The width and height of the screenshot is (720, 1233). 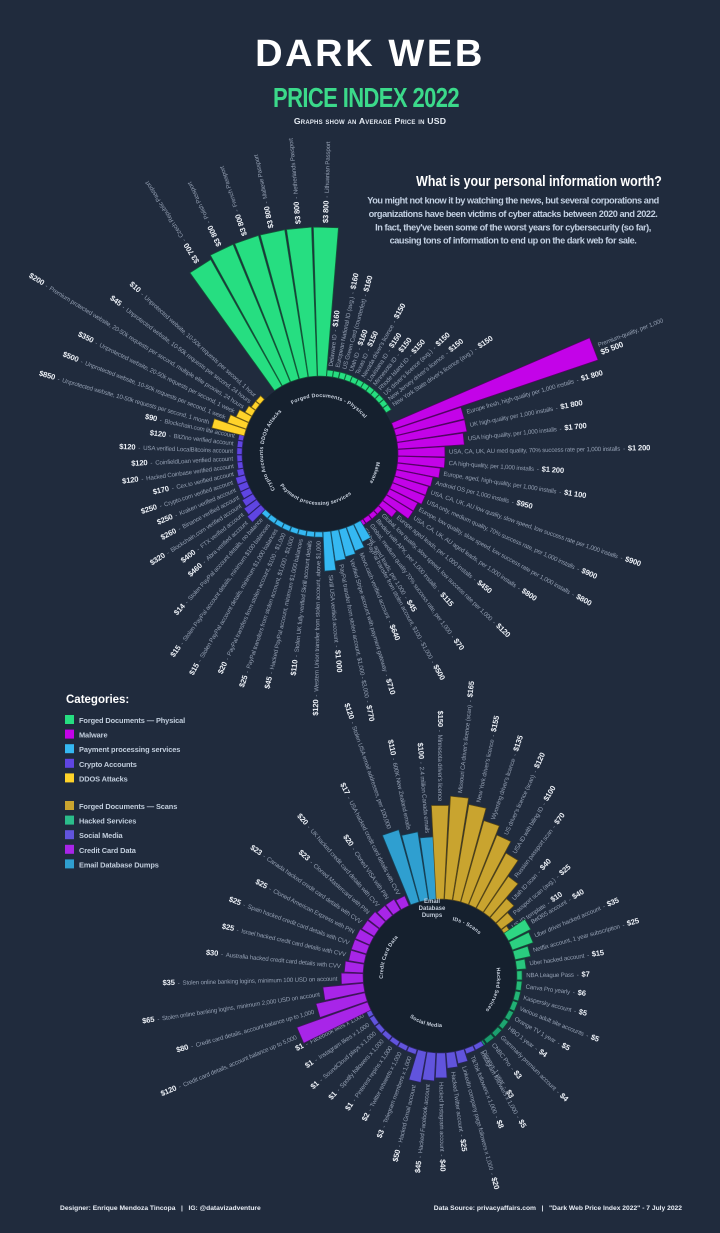 What do you see at coordinates (107, 821) in the screenshot?
I see `svg-text: Hacked Services` at bounding box center [107, 821].